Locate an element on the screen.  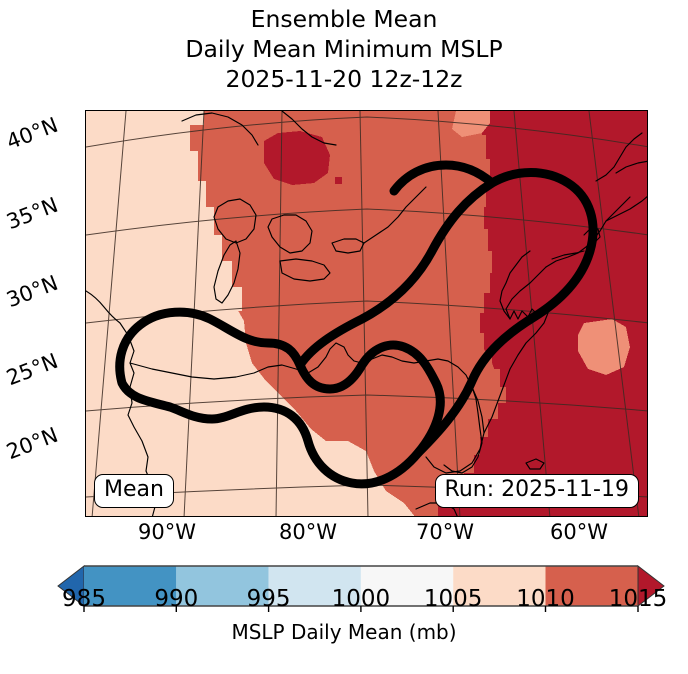
colorbar-canvas is located at coordinates (361, 588).